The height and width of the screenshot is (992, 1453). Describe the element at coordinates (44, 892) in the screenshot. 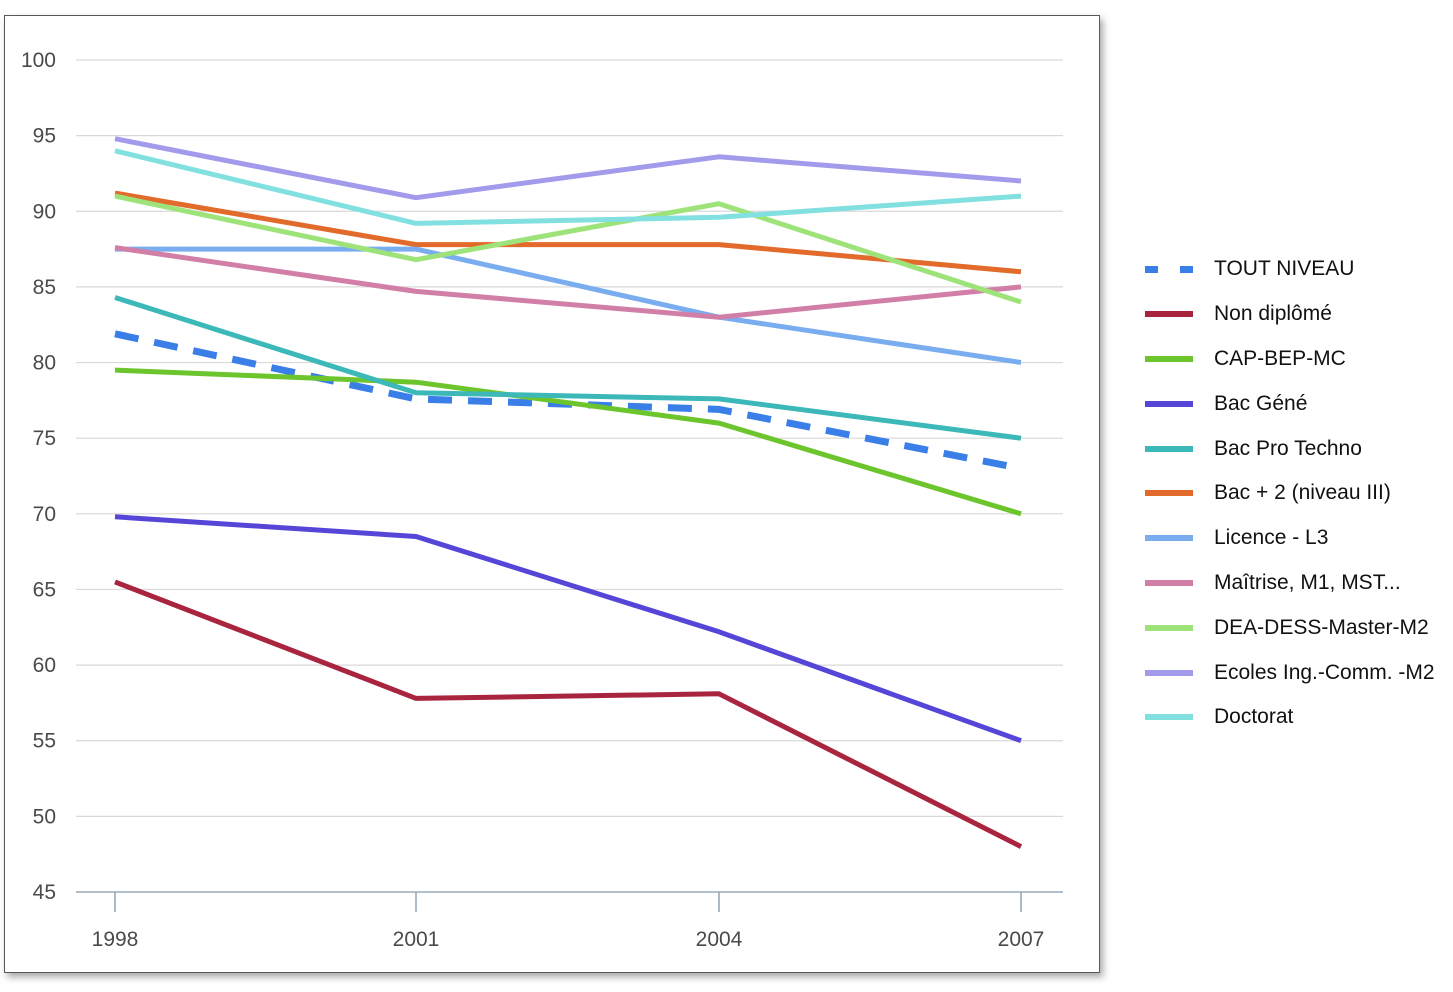

I see `y-tick-label: 45` at that location.